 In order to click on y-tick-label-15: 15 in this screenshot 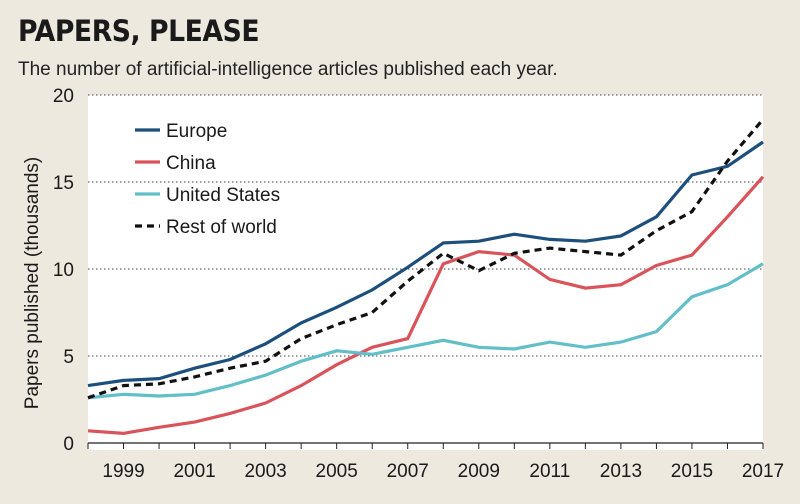, I will do `click(63, 183)`.